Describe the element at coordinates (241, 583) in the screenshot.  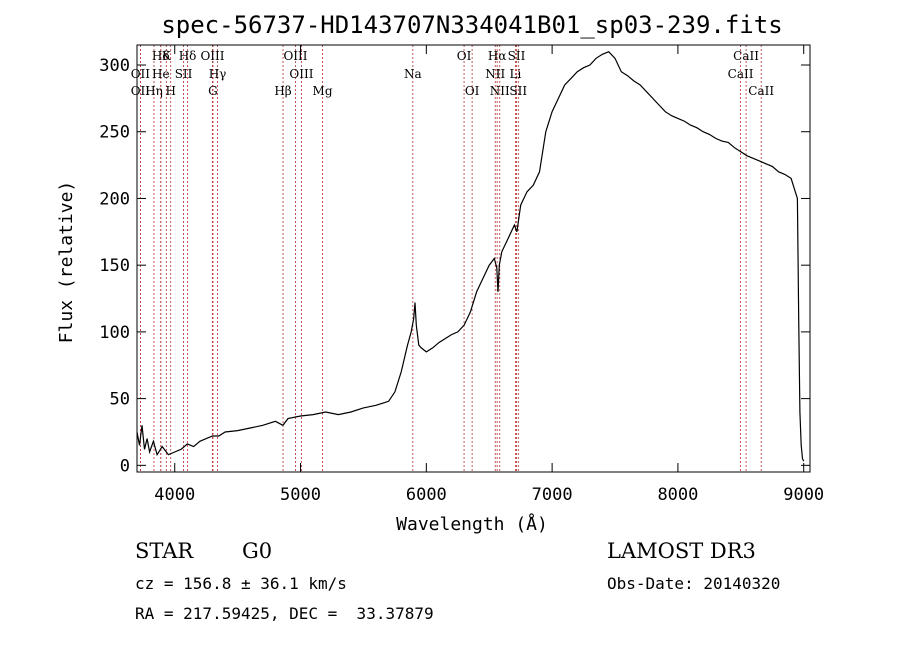
I see `redshift-cz: cz = 156.8 ± 36.1 km/s` at that location.